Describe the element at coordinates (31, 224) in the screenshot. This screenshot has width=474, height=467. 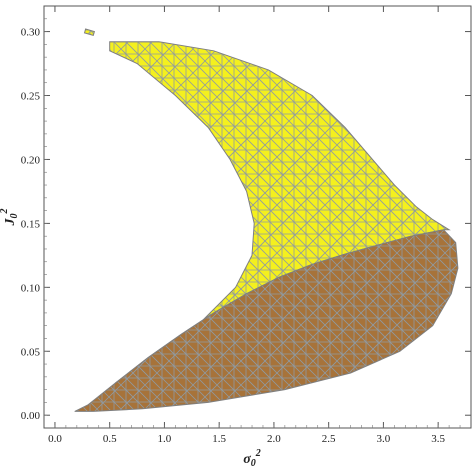
I see `y-tick-label: 0.15` at that location.